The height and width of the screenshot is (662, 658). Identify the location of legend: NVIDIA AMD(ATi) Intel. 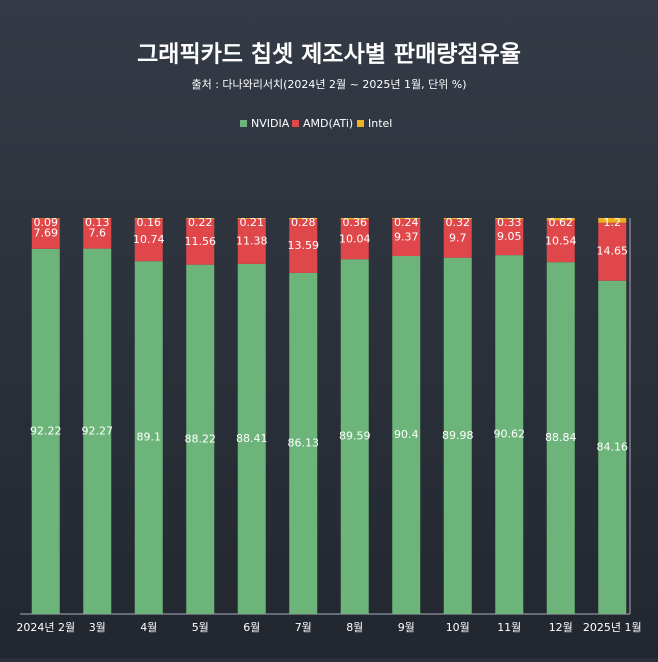
(316, 123).